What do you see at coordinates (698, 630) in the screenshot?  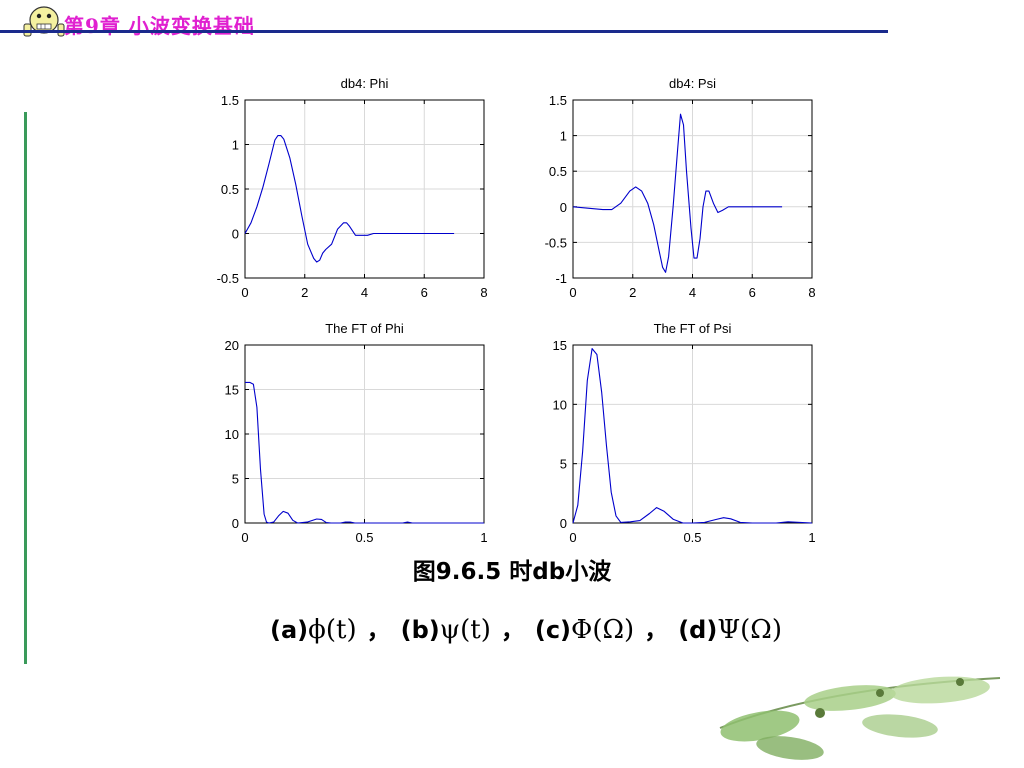 I see `eq-label-d: (d)` at bounding box center [698, 630].